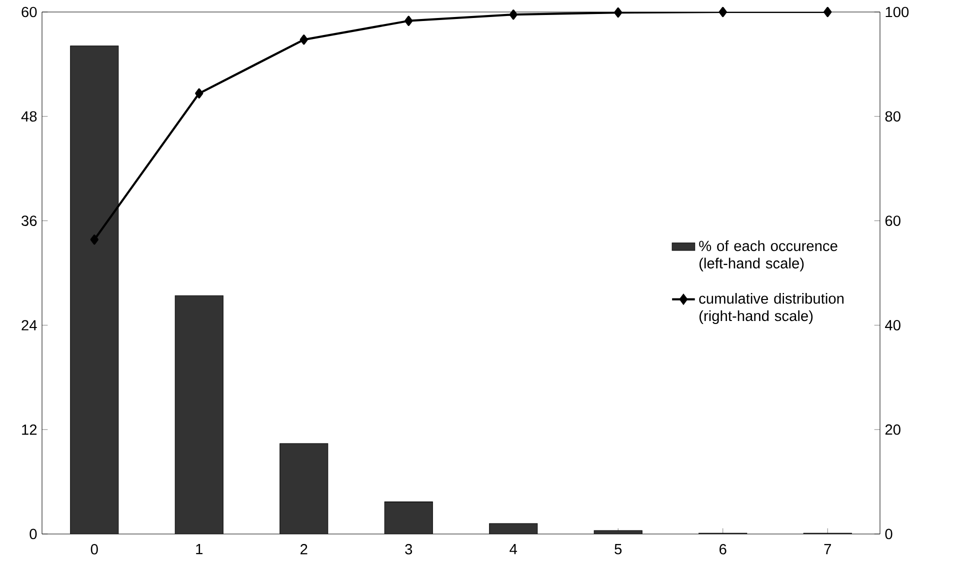 Image resolution: width=960 pixels, height=570 pixels. What do you see at coordinates (723, 549) in the screenshot?
I see `x-tick-label: 6` at bounding box center [723, 549].